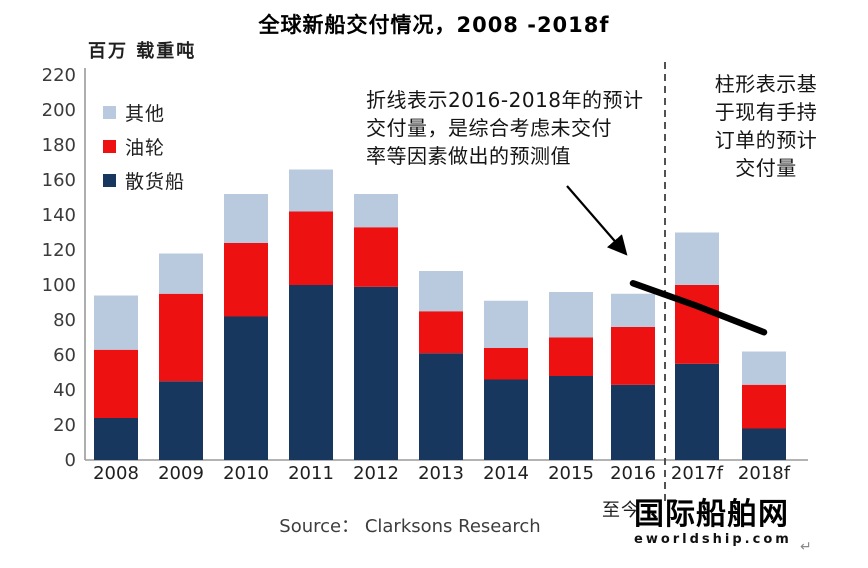 The height and width of the screenshot is (568, 868). What do you see at coordinates (64, 425) in the screenshot?
I see `y-tick-label: 20` at bounding box center [64, 425].